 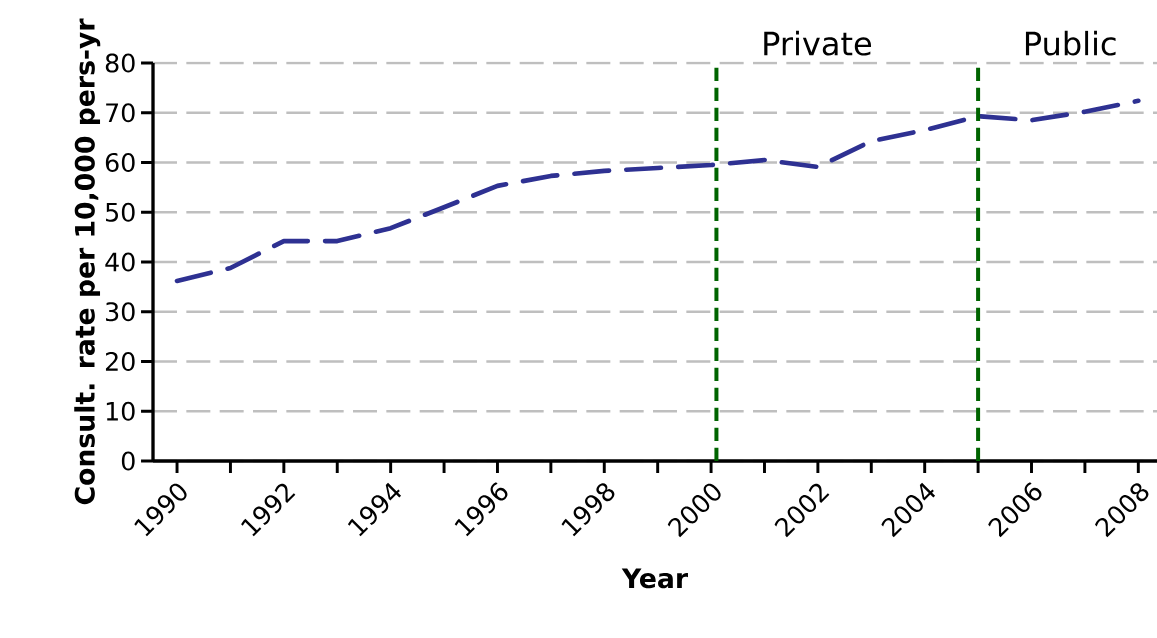 What do you see at coordinates (120, 411) in the screenshot?
I see `y-tick-label: 10` at bounding box center [120, 411].